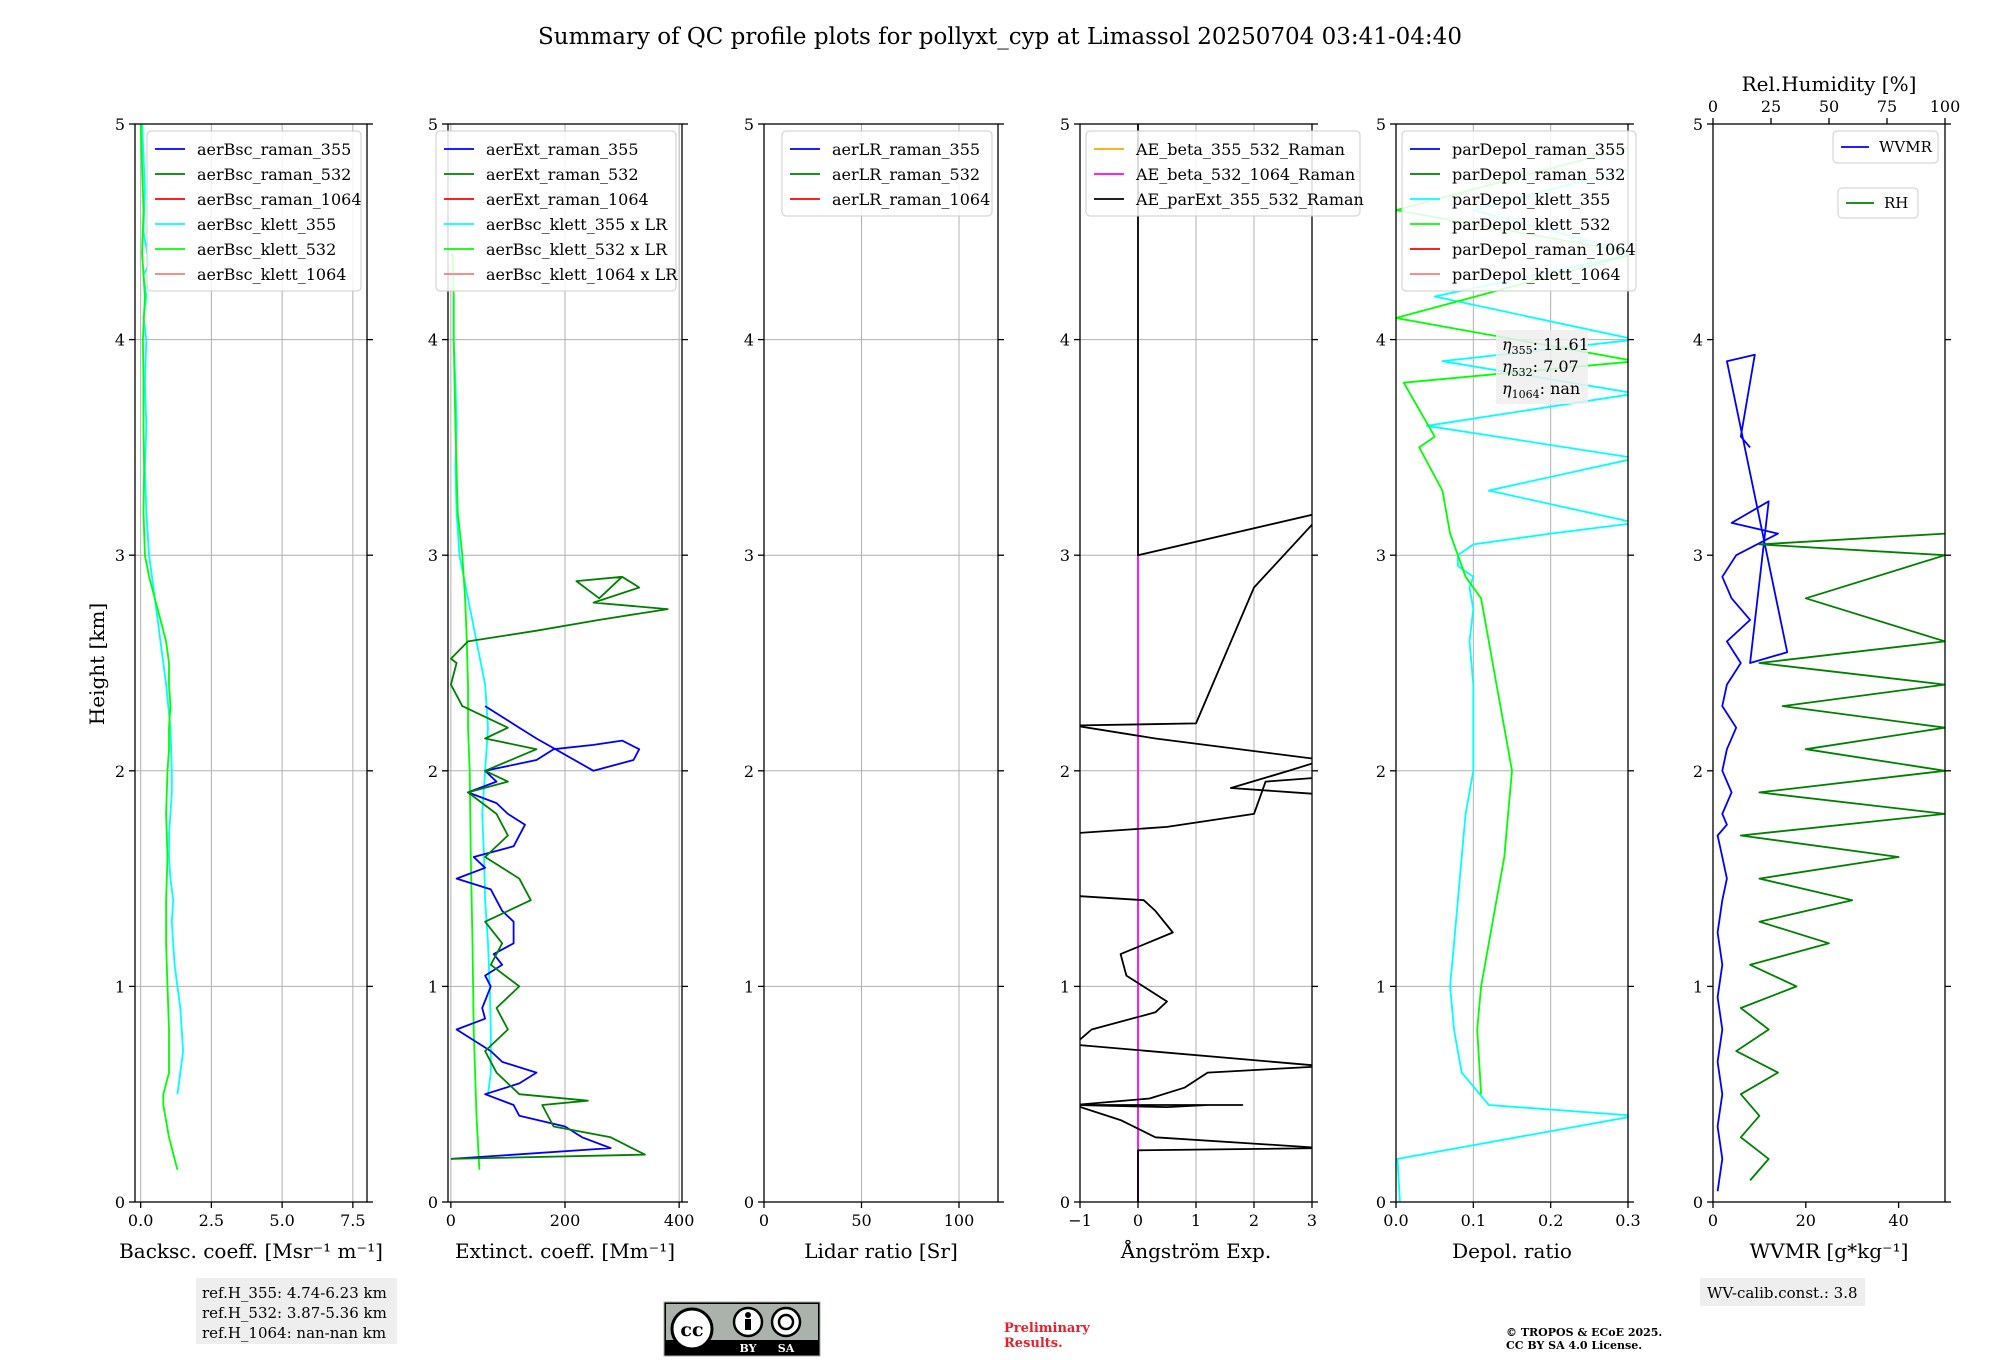 This screenshot has width=2000, height=1360. I want to click on x-tick-label: 2.5, so click(211, 1220).